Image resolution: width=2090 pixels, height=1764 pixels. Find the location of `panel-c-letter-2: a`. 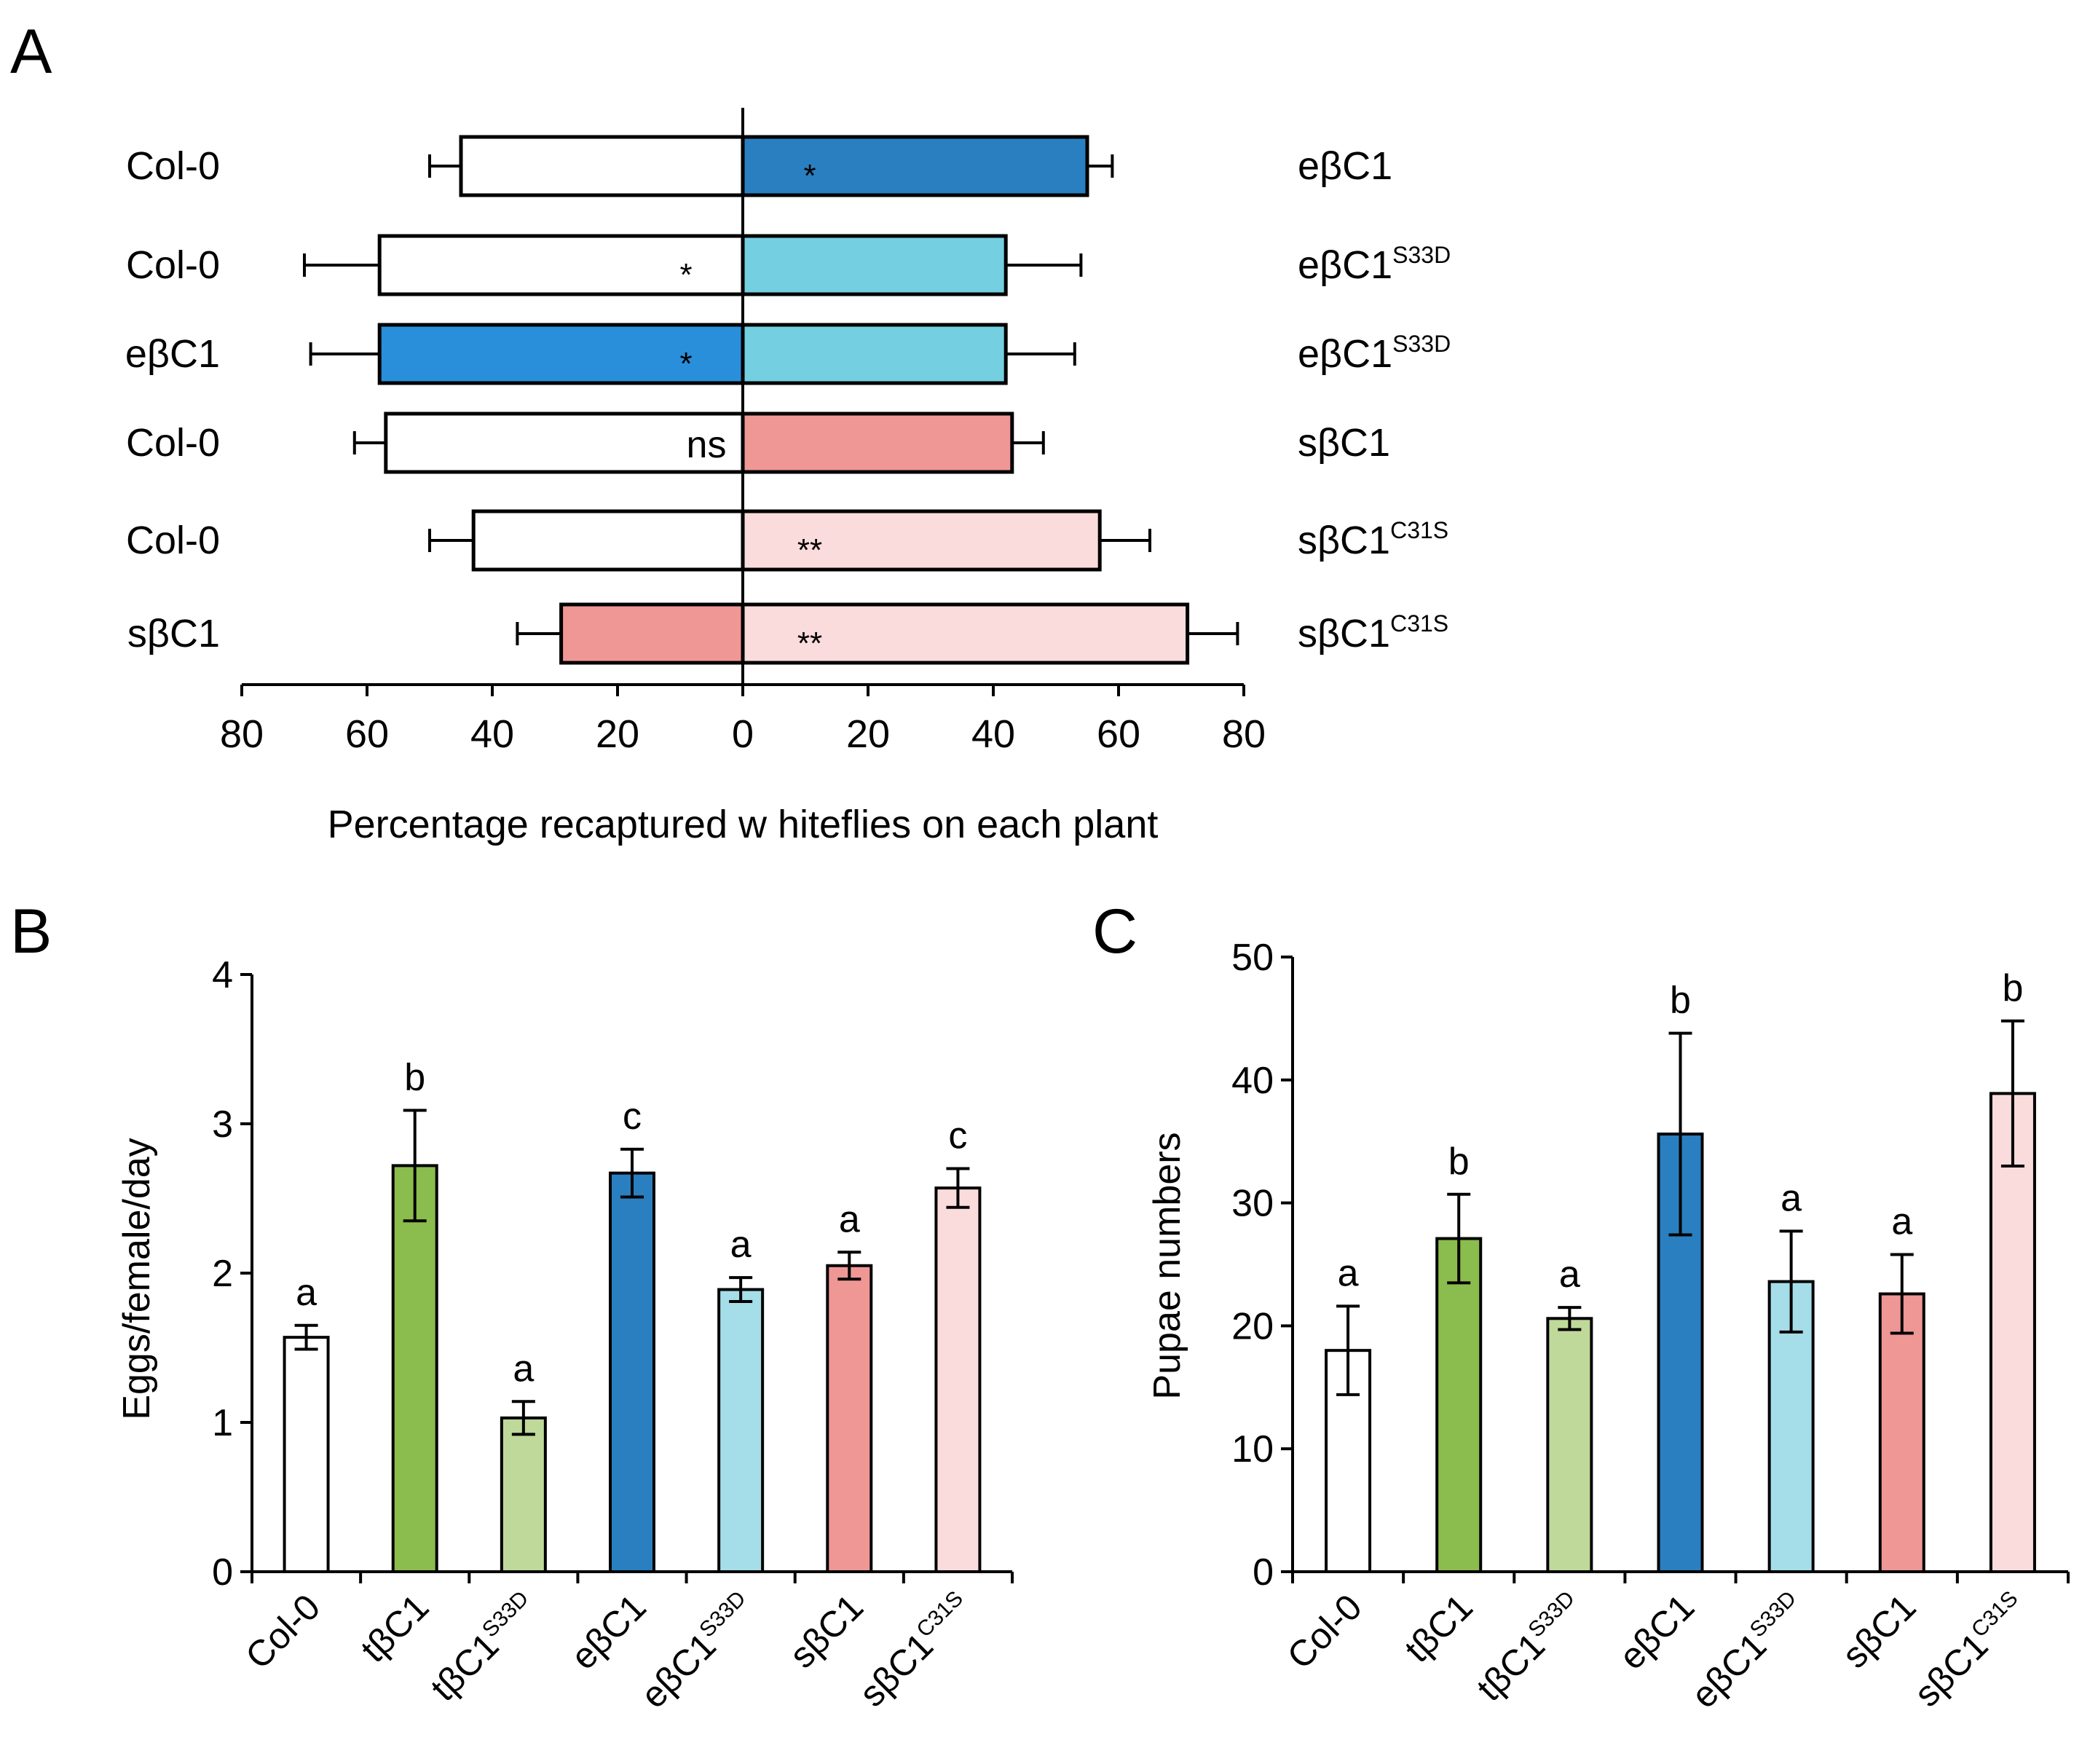

panel-c-letter-2: a is located at coordinates (1570, 1274).